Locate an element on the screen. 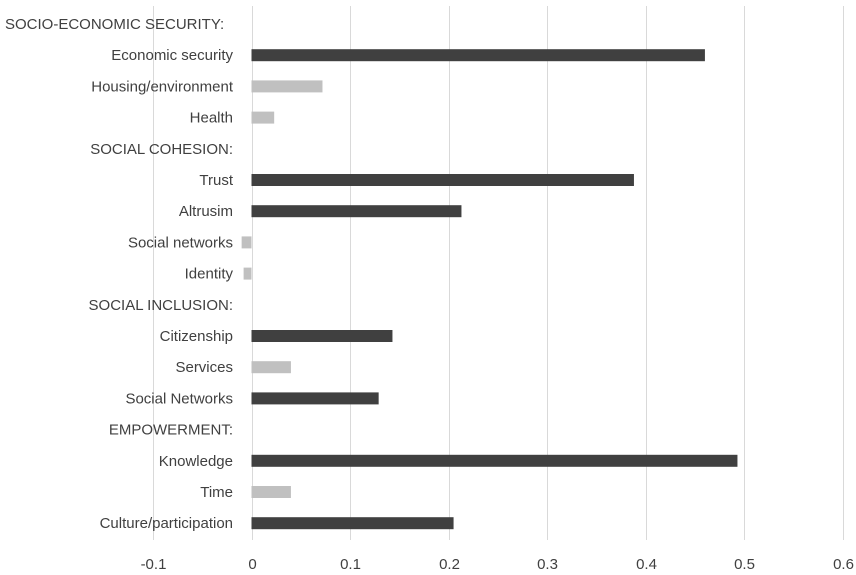 This screenshot has width=856, height=575. bar-knowledge is located at coordinates (494, 460).